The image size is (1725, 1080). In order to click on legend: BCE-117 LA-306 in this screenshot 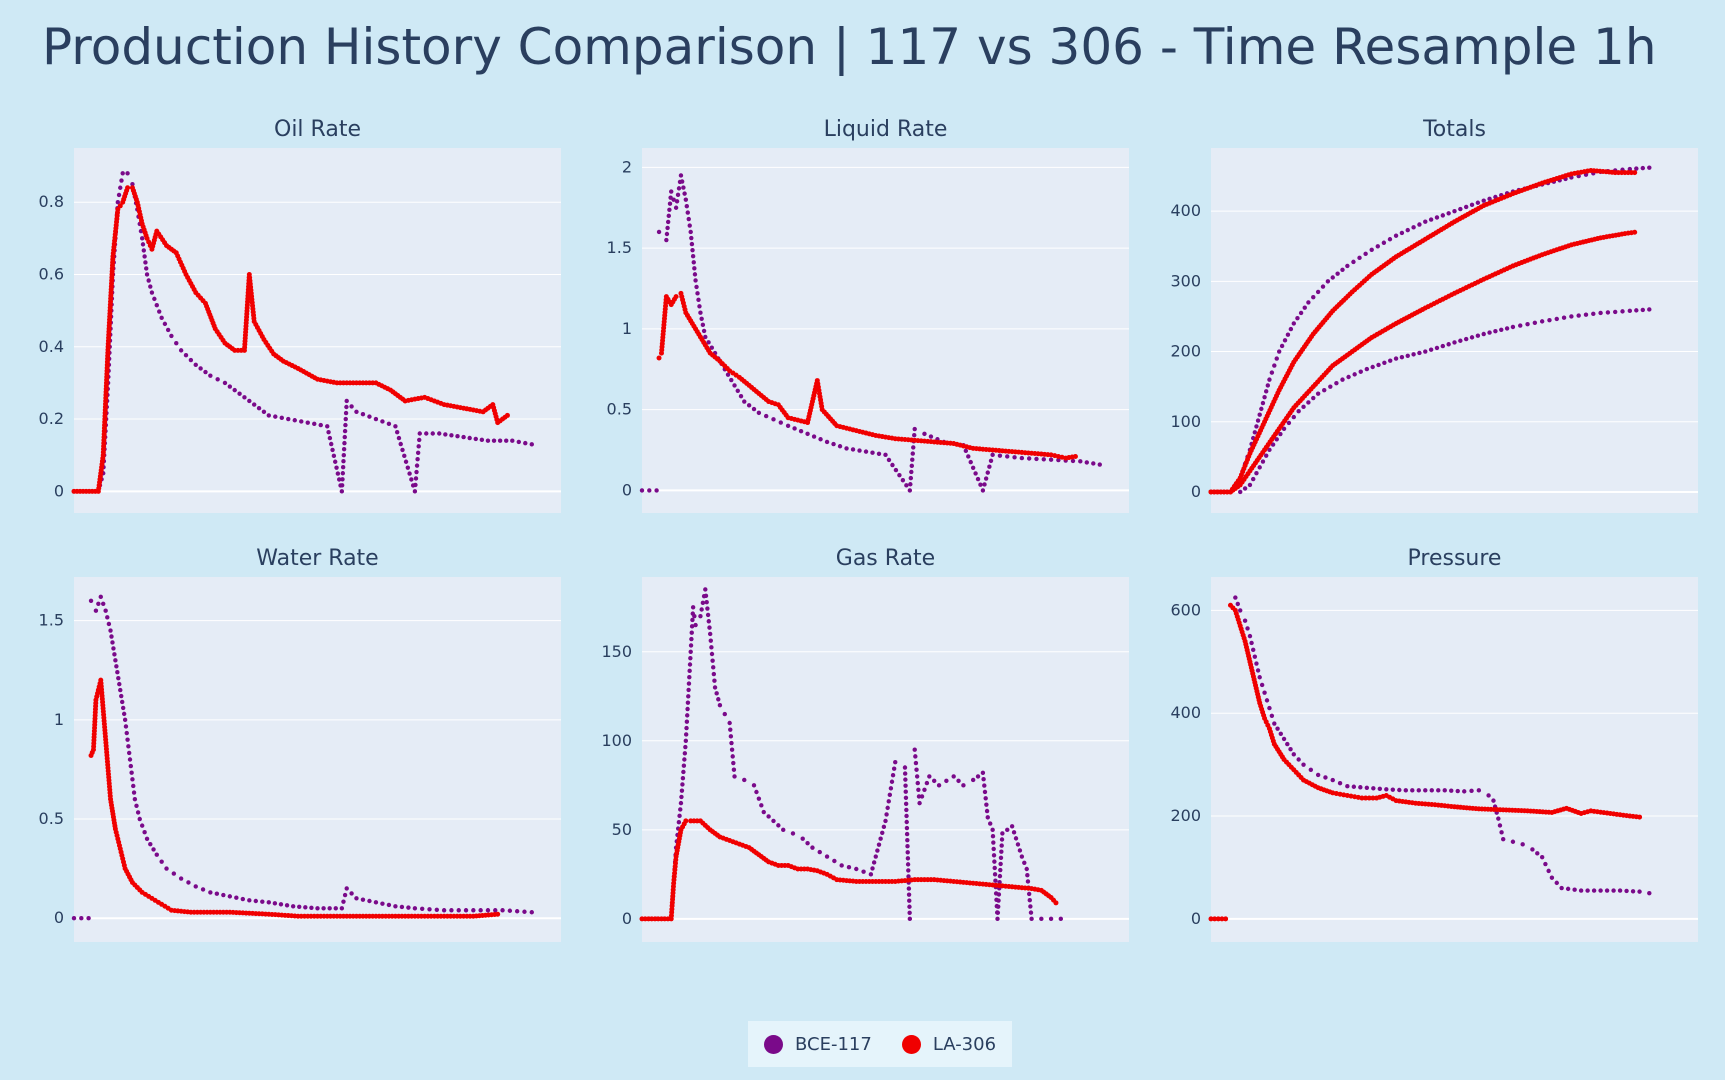, I will do `click(880, 1044)`.